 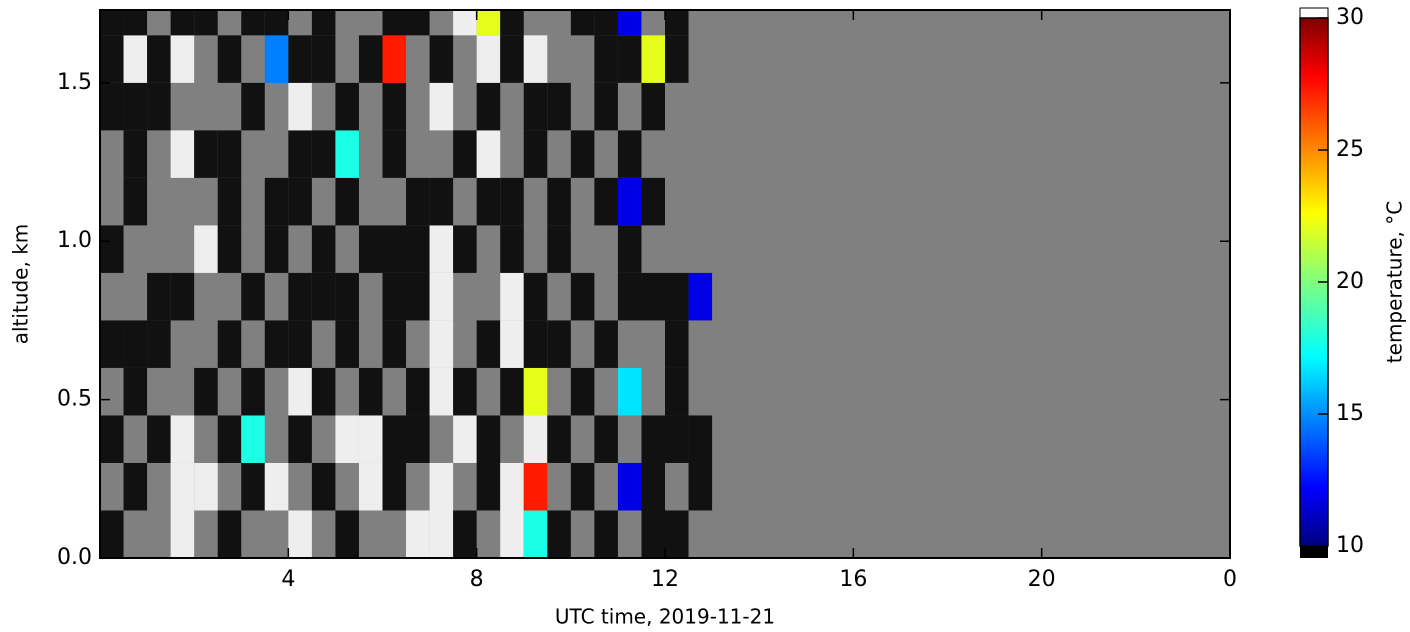 What do you see at coordinates (1350, 413) in the screenshot?
I see `colorbar-tick-label: 15` at bounding box center [1350, 413].